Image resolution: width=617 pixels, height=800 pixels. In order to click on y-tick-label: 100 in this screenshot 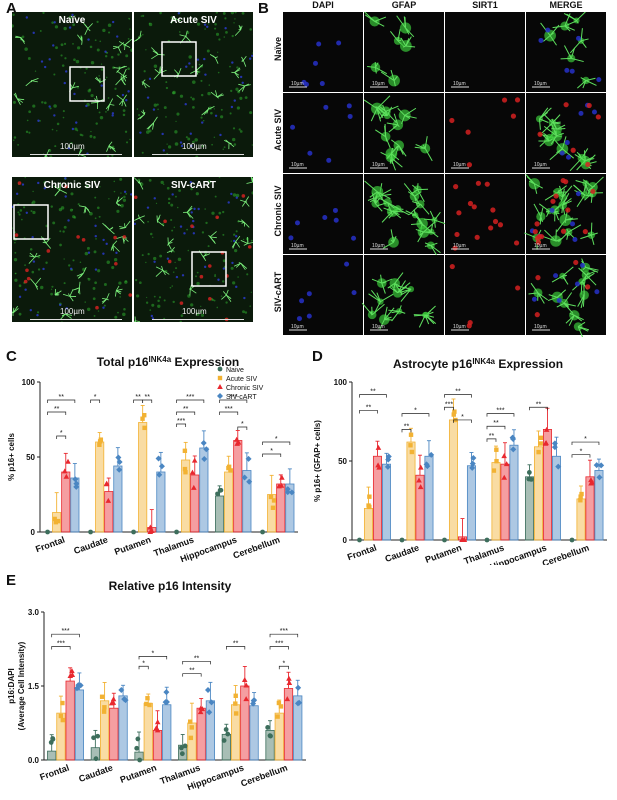, I will do `click(29, 382)`.